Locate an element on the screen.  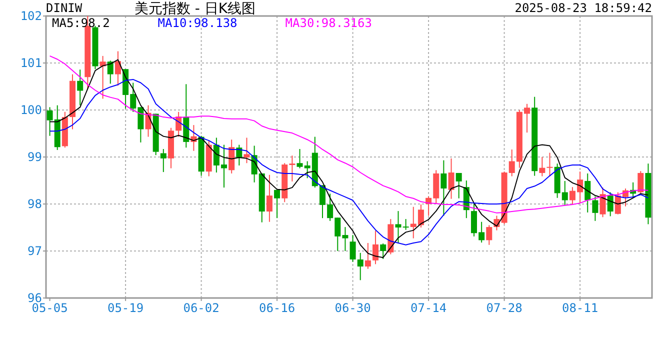
x-tick-label: 06-30 is located at coordinates (352, 308).